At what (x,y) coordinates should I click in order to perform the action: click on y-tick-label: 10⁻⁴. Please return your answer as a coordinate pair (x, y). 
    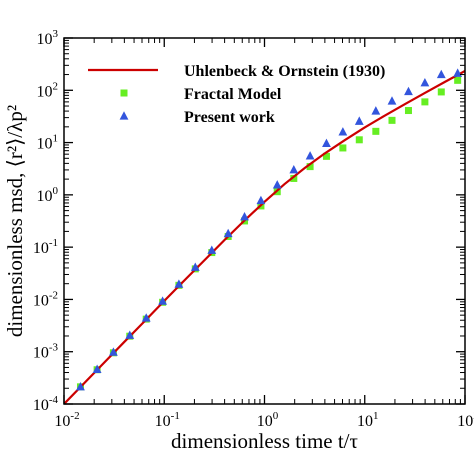
    Looking at the image, I should click on (46, 404).